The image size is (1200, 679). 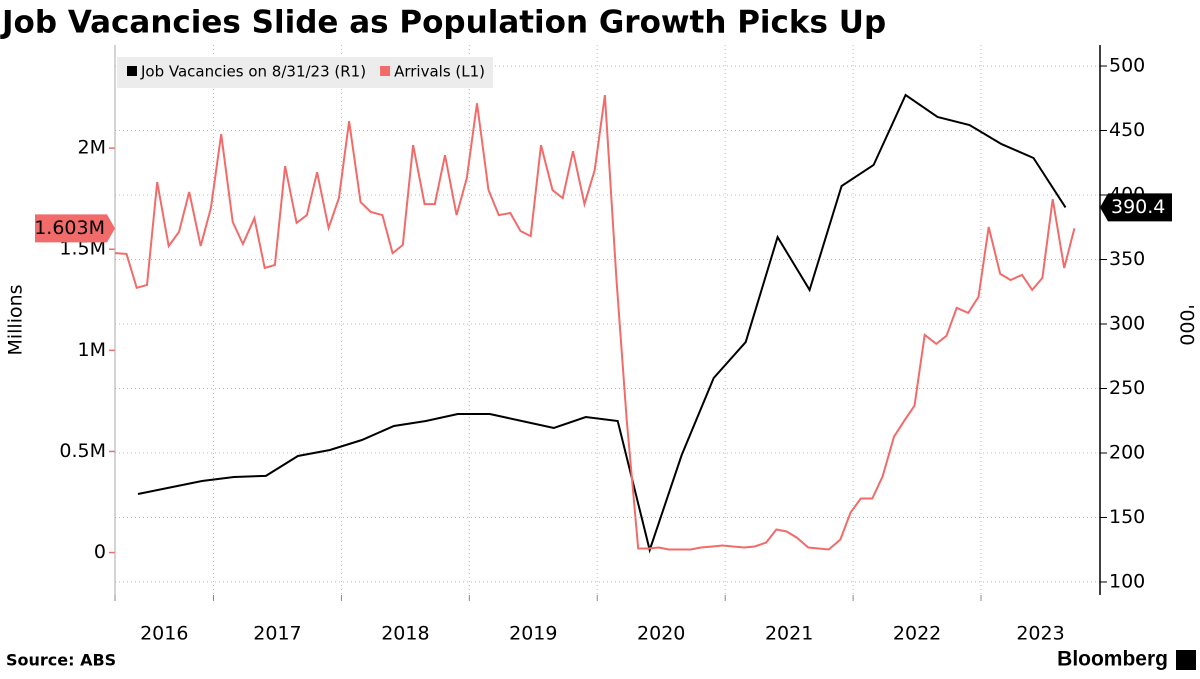 I want to click on y-tick-label: 2M, so click(x=92, y=148).